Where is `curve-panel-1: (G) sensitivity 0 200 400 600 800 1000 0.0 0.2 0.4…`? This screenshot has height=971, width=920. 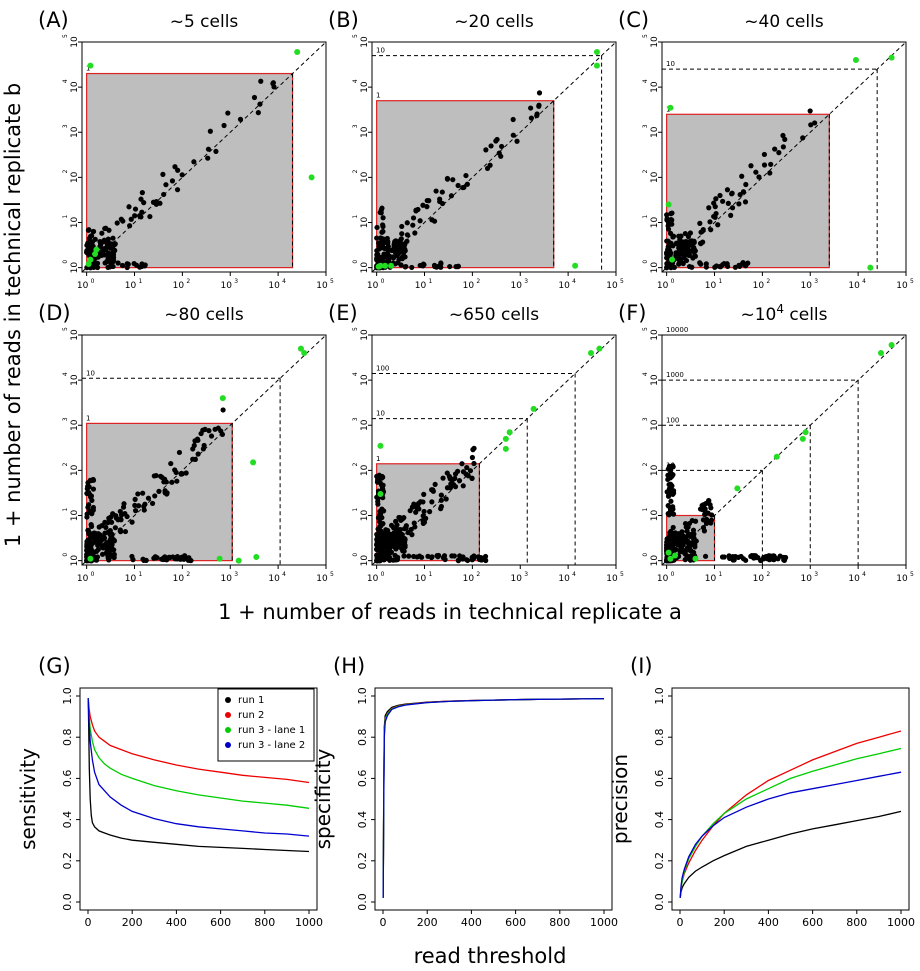
curve-panel-1: (G) sensitivity 0 200 400 600 800 1000 0.0 0.2 0.4… is located at coordinates (169, 791).